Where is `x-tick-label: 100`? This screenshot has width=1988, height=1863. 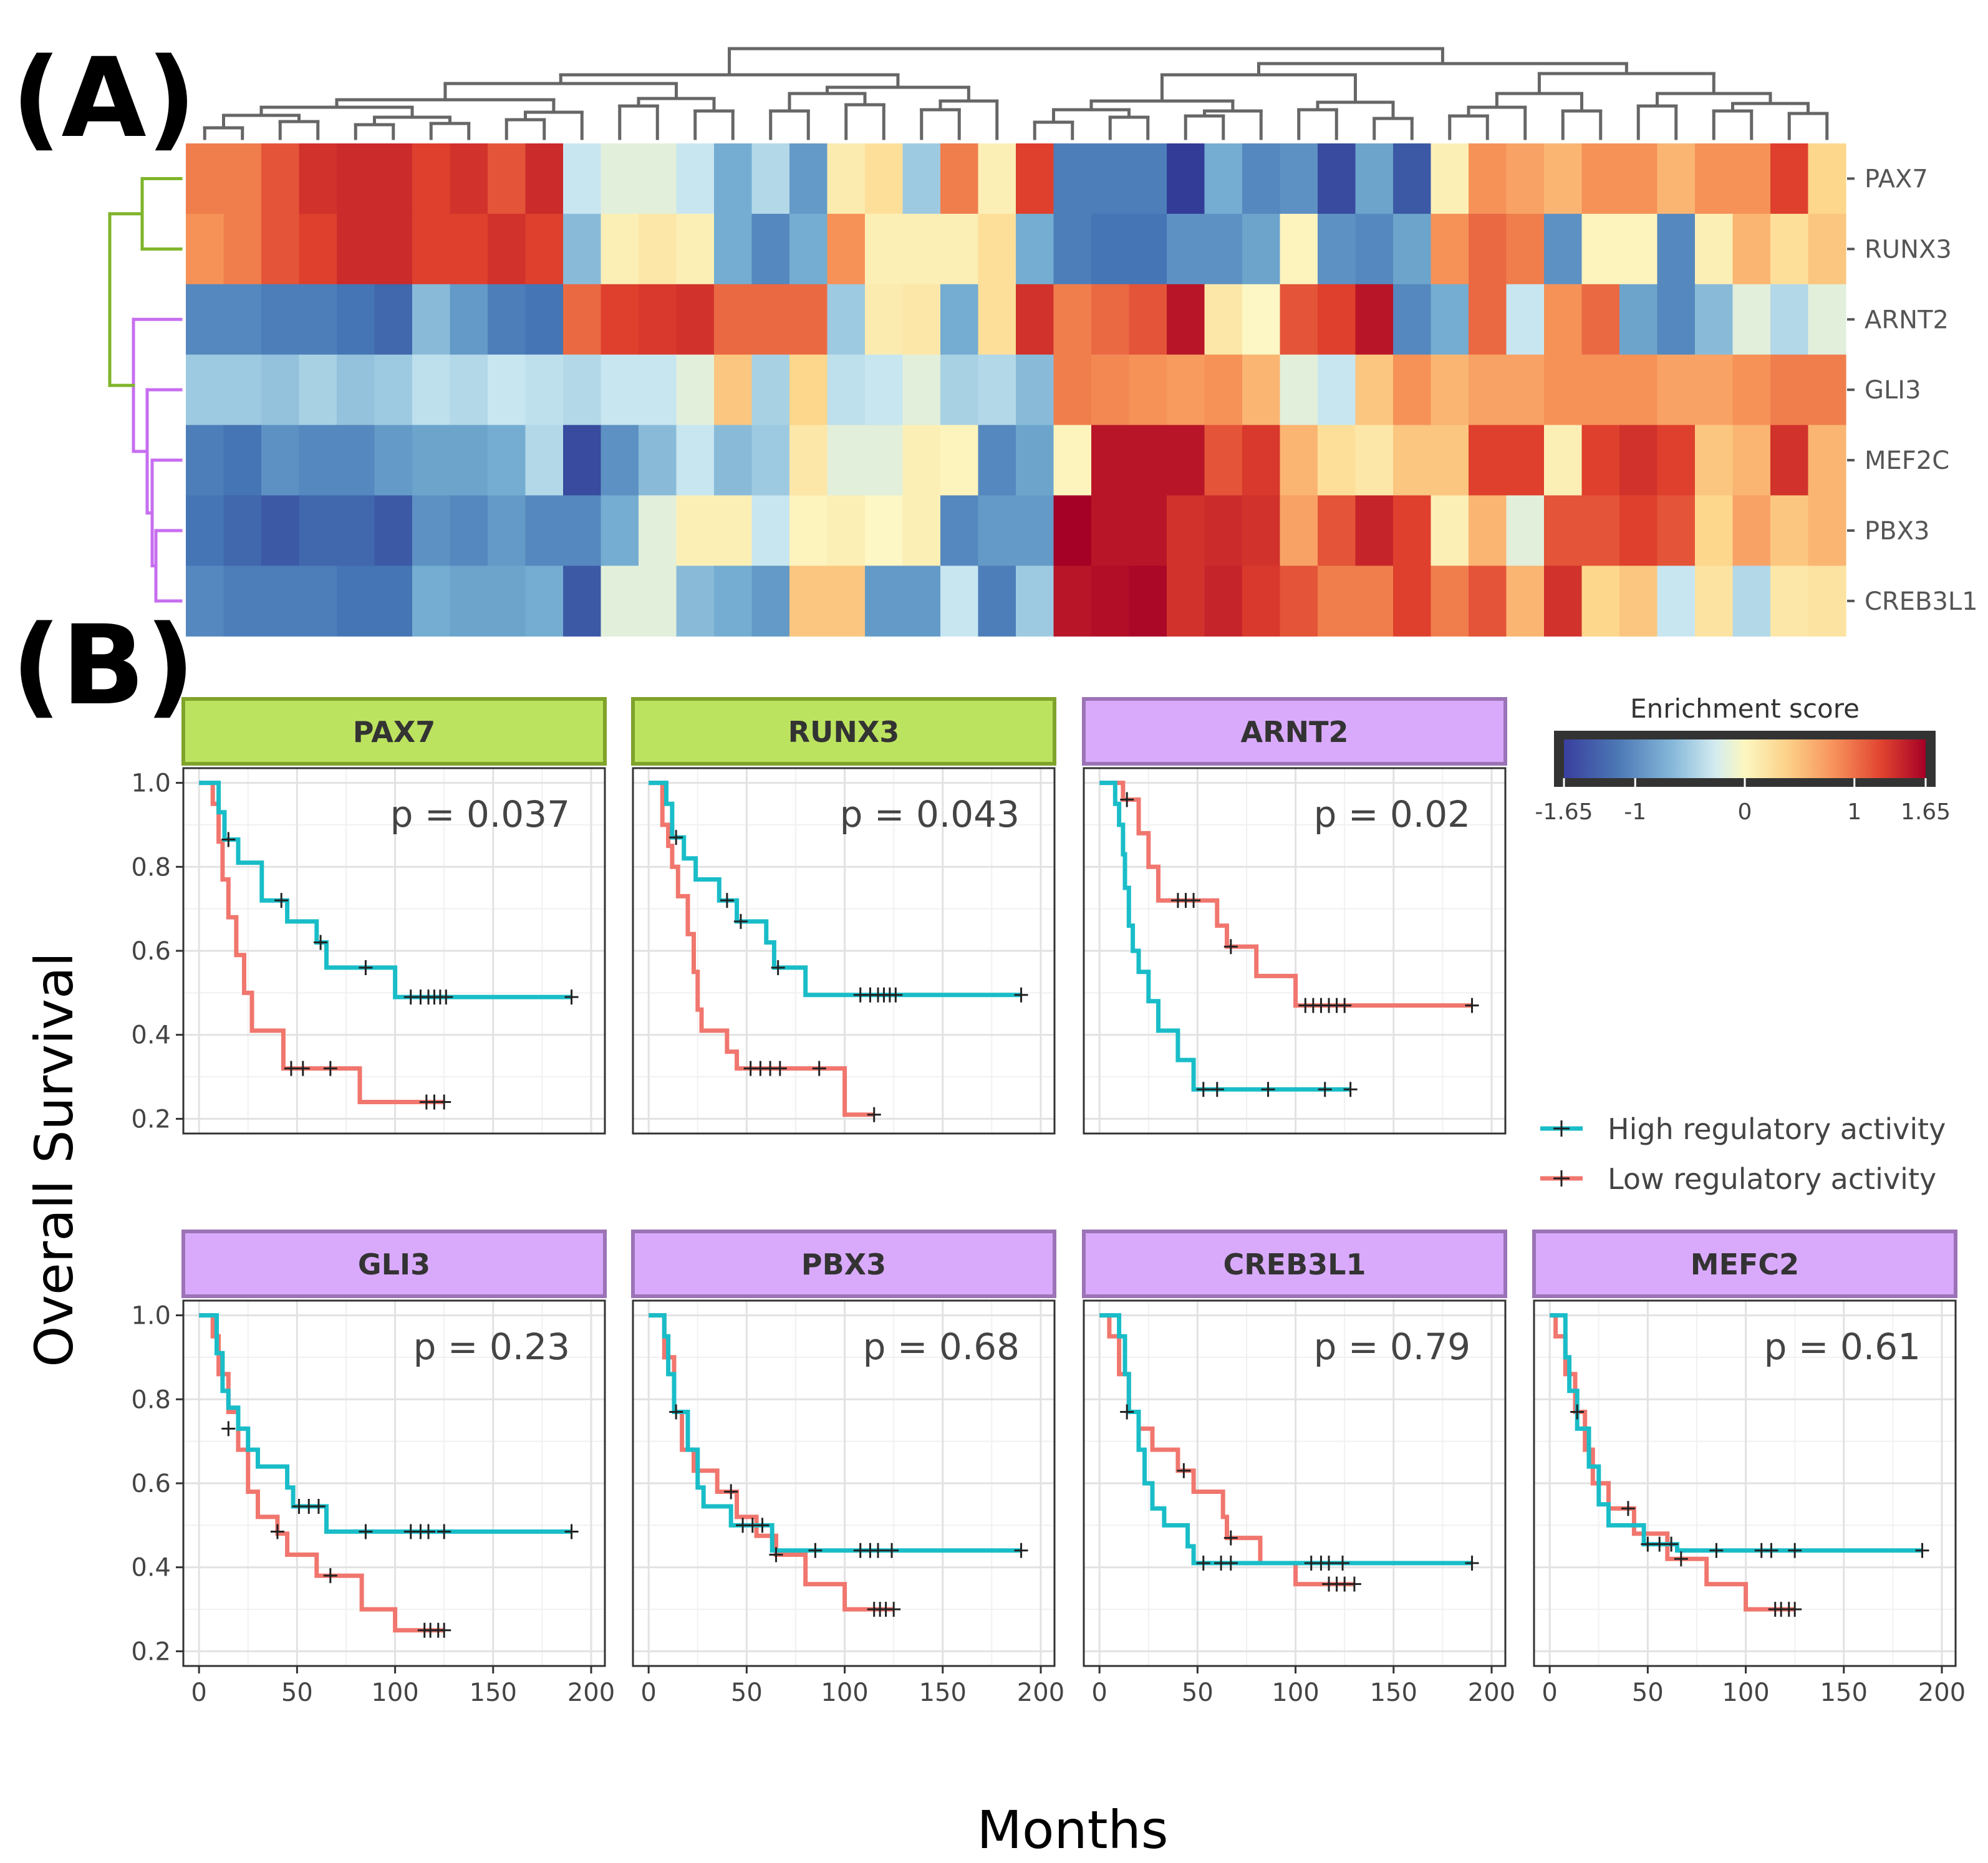
x-tick-label: 100 is located at coordinates (1745, 1692).